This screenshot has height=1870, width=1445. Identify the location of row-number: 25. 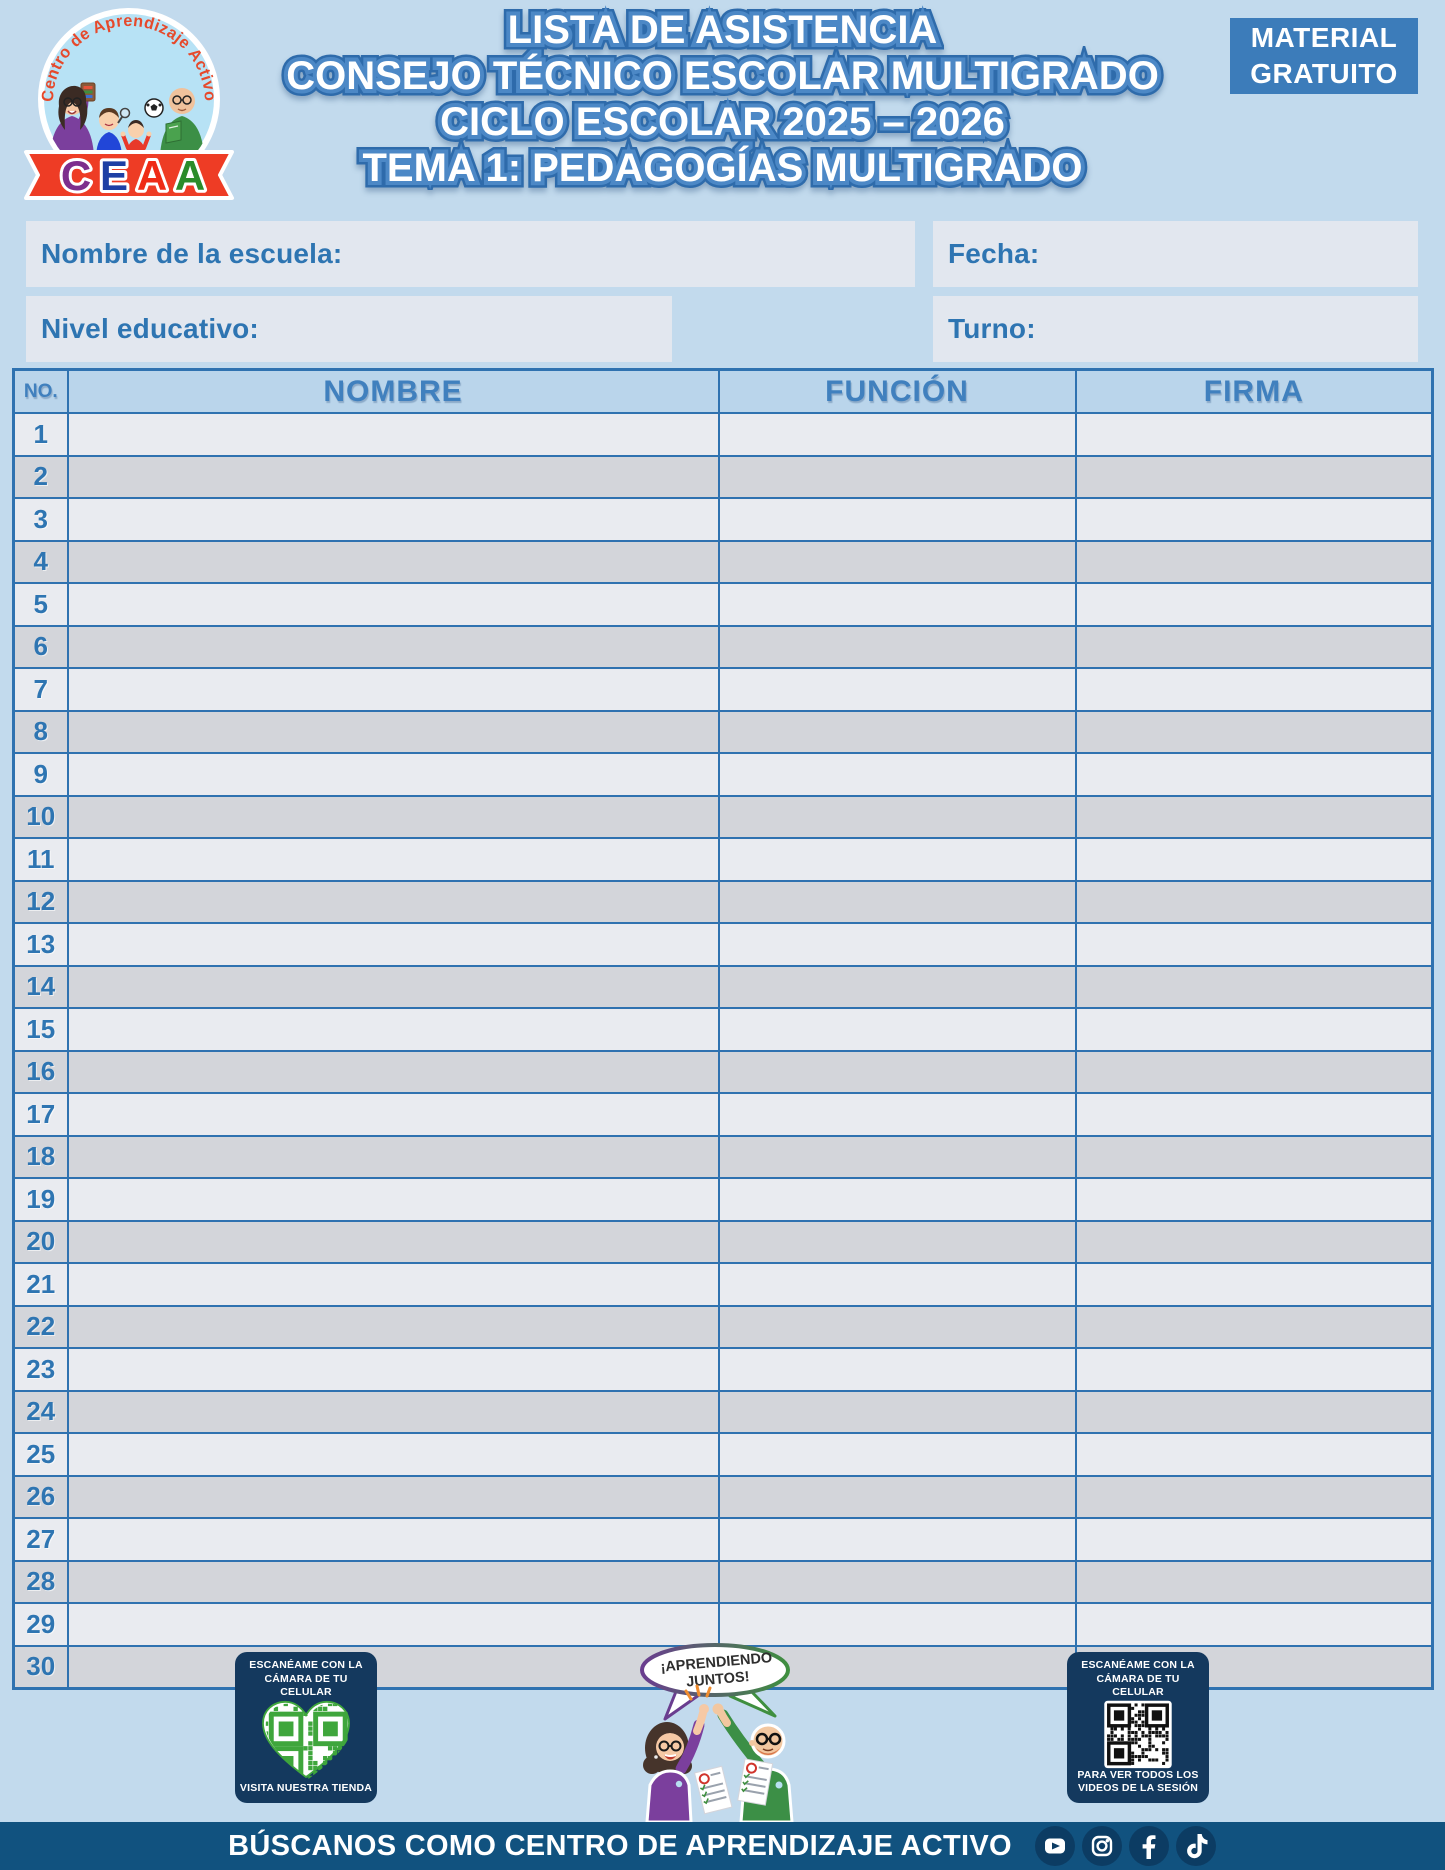
(40, 1454).